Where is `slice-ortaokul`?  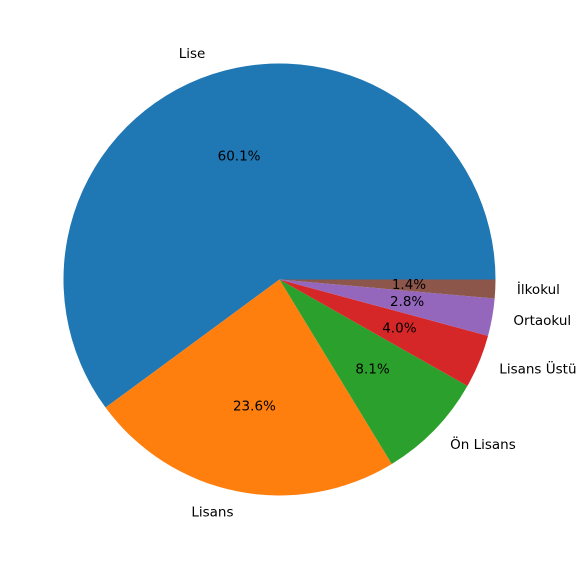 slice-ortaokul is located at coordinates (387, 307).